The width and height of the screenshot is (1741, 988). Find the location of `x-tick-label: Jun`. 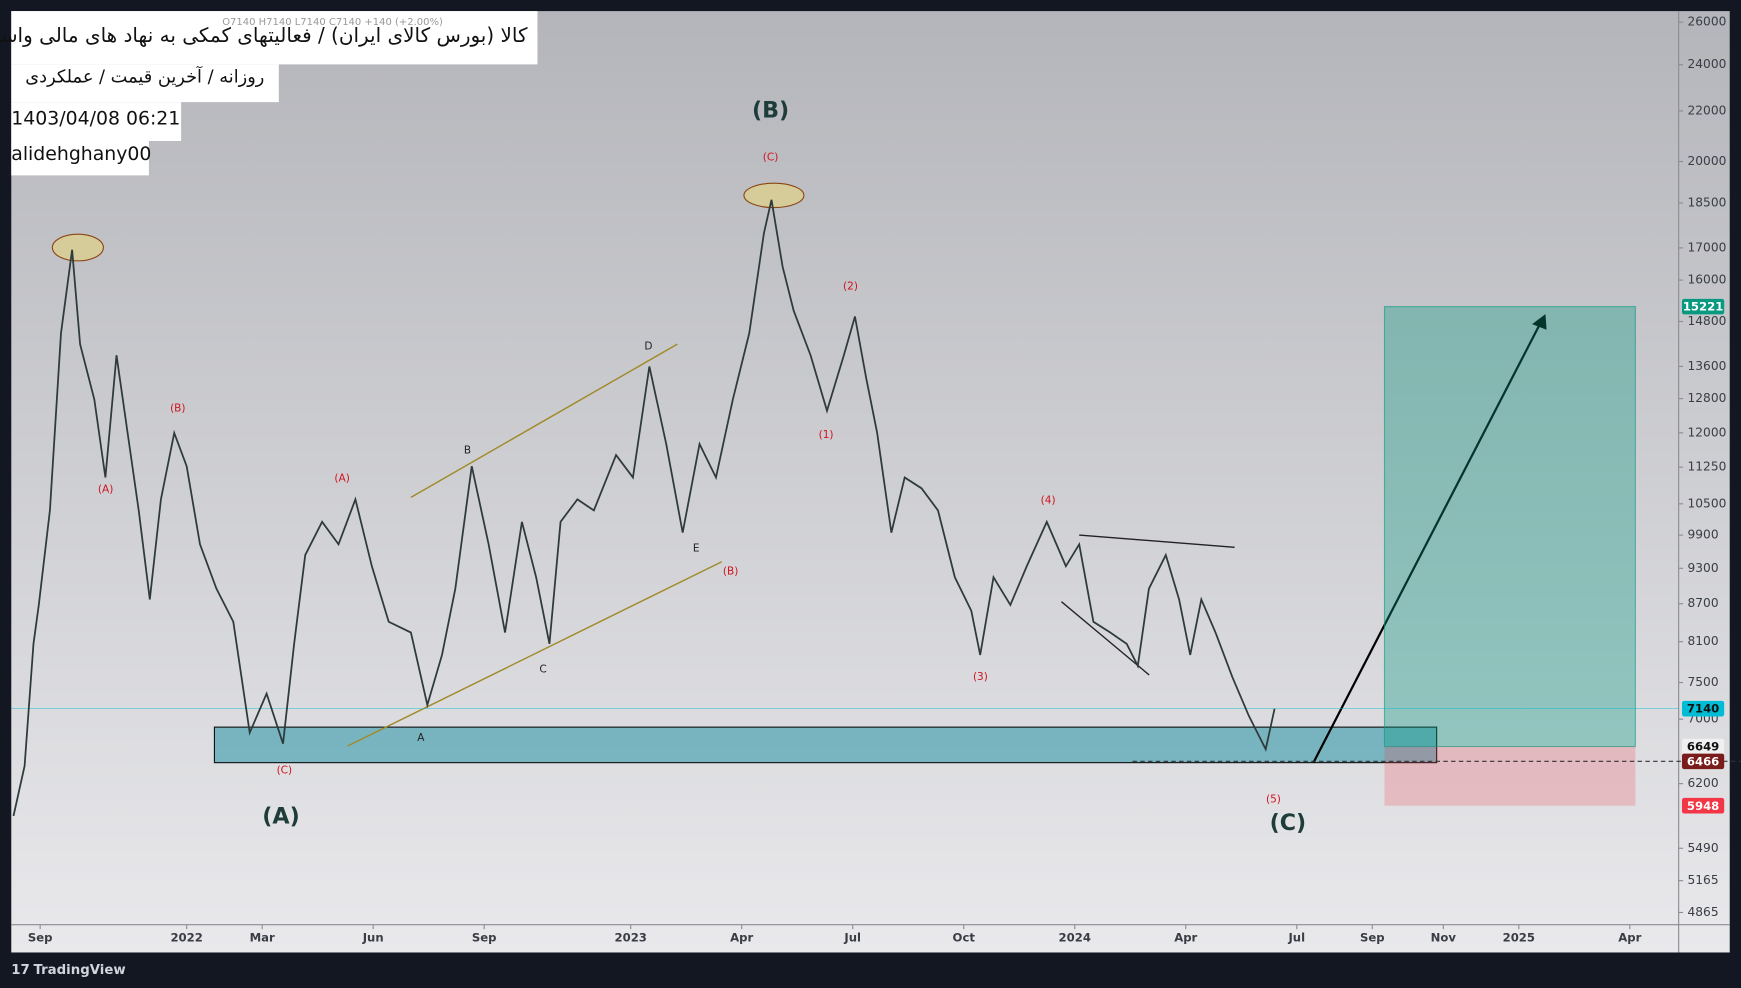

x-tick-label: Jun is located at coordinates (373, 938).